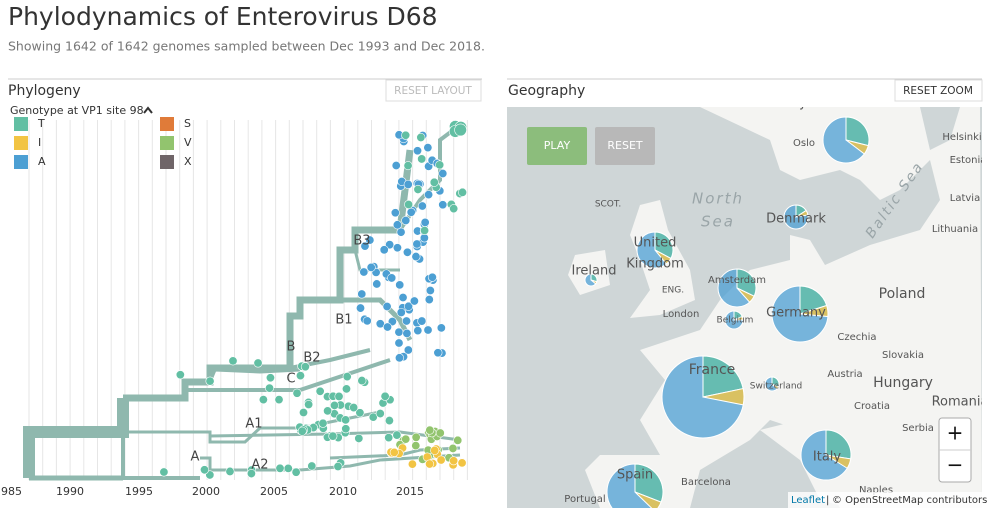 Image resolution: width=990 pixels, height=515 pixels. What do you see at coordinates (844, 374) in the screenshot?
I see `map-label: Austria` at bounding box center [844, 374].